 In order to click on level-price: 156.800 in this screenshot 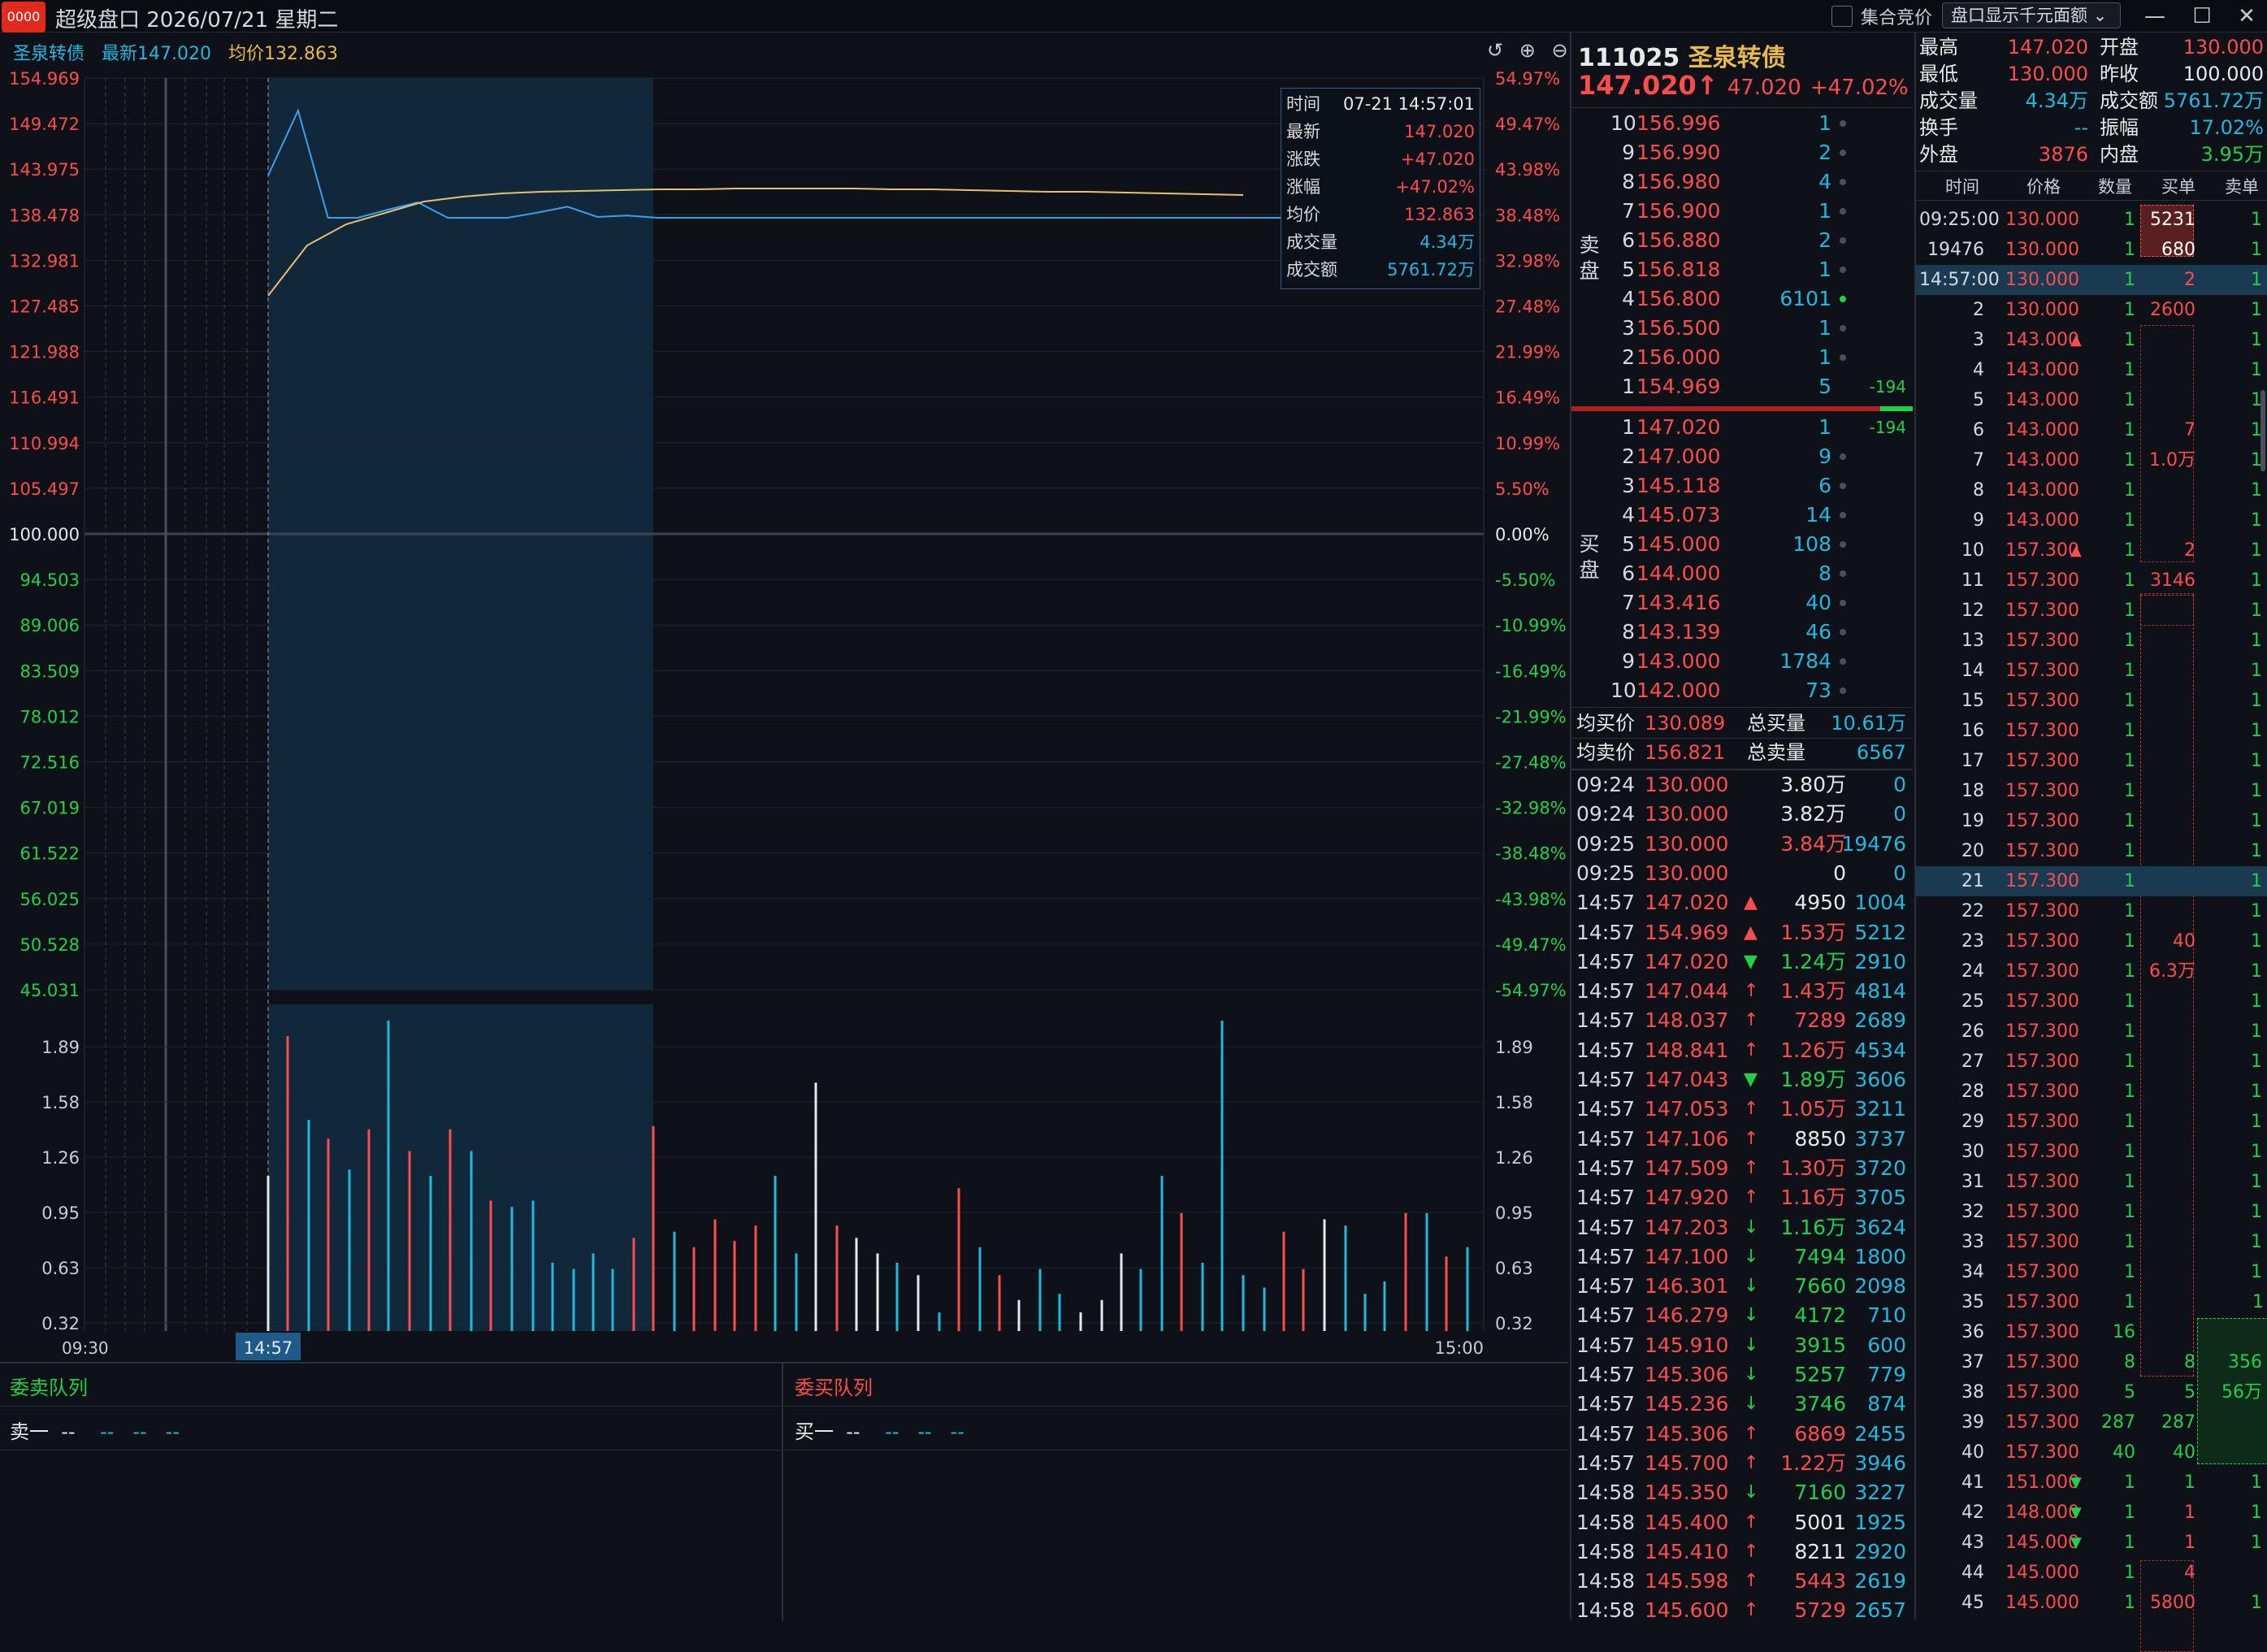, I will do `click(1679, 299)`.